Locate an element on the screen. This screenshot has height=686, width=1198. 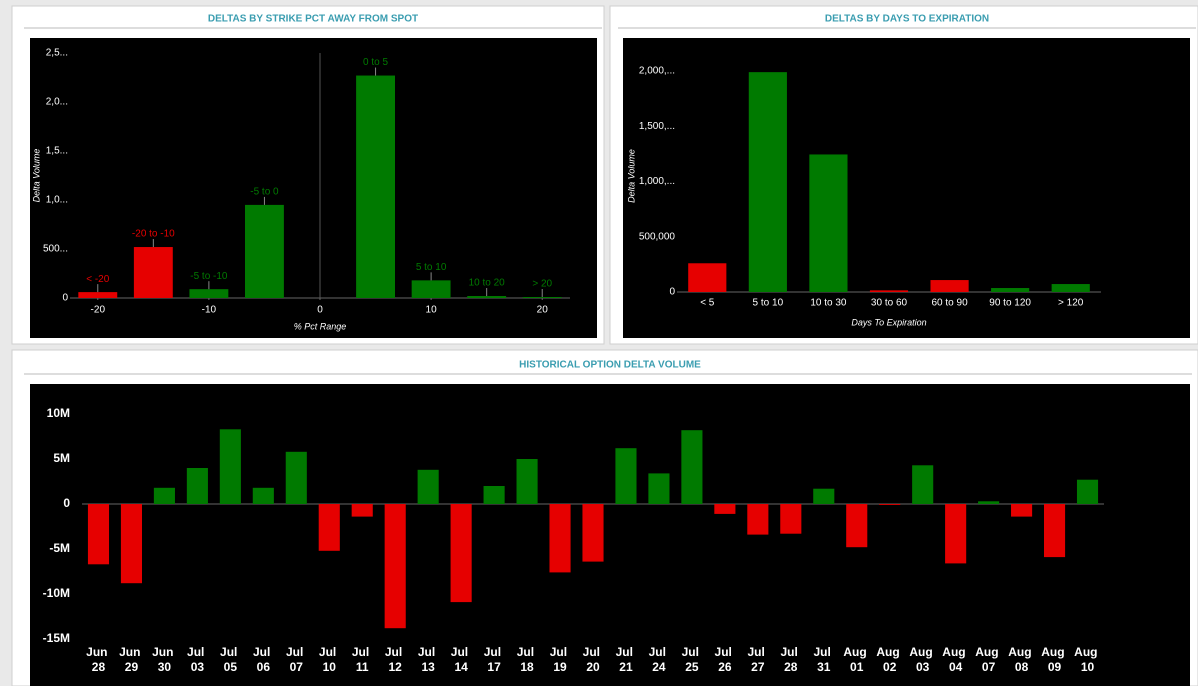
x-tick-label: 10 is located at coordinates (432, 310).